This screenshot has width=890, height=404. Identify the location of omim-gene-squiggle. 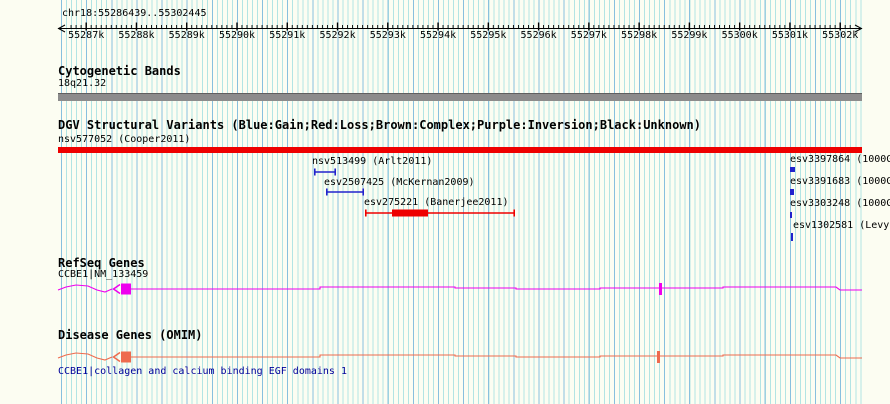
(85, 356).